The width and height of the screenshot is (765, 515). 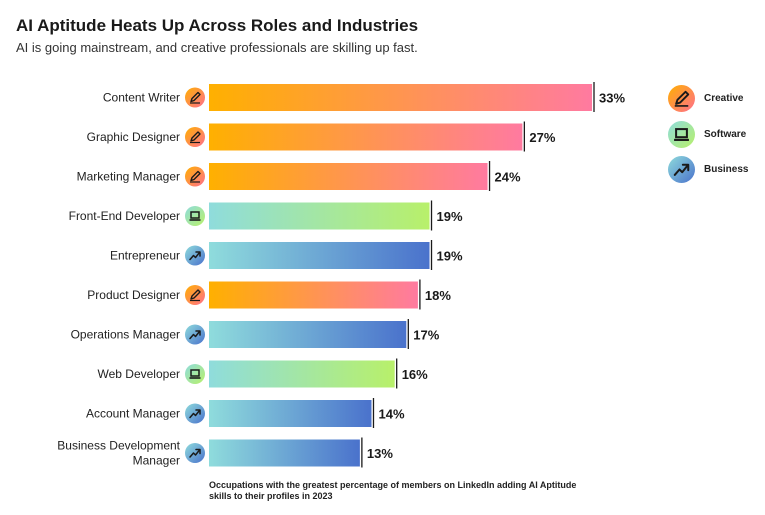 What do you see at coordinates (125, 335) in the screenshot?
I see `category-label: Operations Manager` at bounding box center [125, 335].